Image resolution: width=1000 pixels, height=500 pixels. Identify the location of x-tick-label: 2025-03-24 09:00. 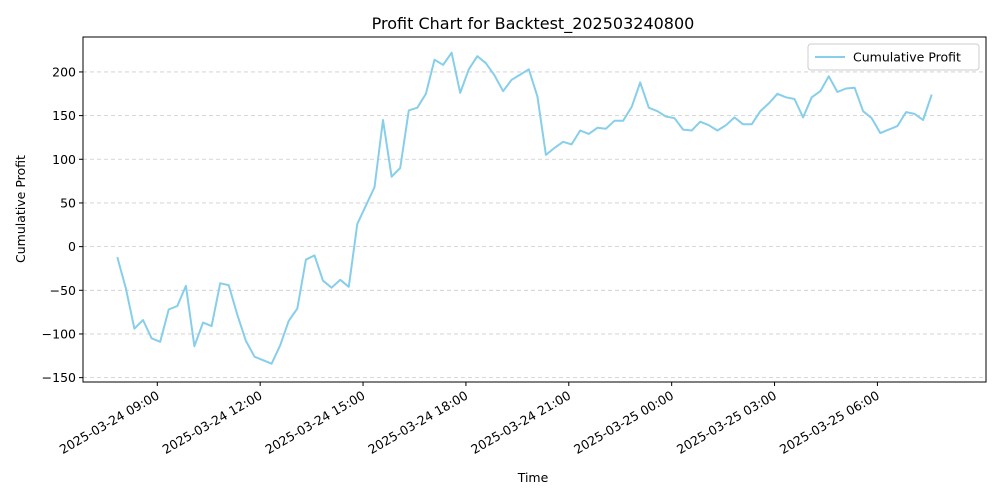
(109, 422).